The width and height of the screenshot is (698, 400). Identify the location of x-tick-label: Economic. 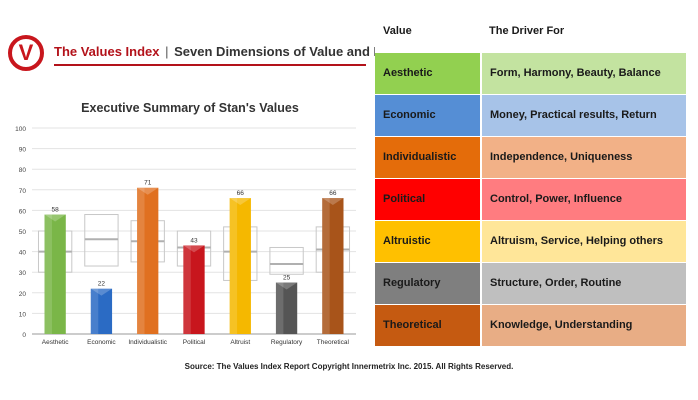
(101, 342).